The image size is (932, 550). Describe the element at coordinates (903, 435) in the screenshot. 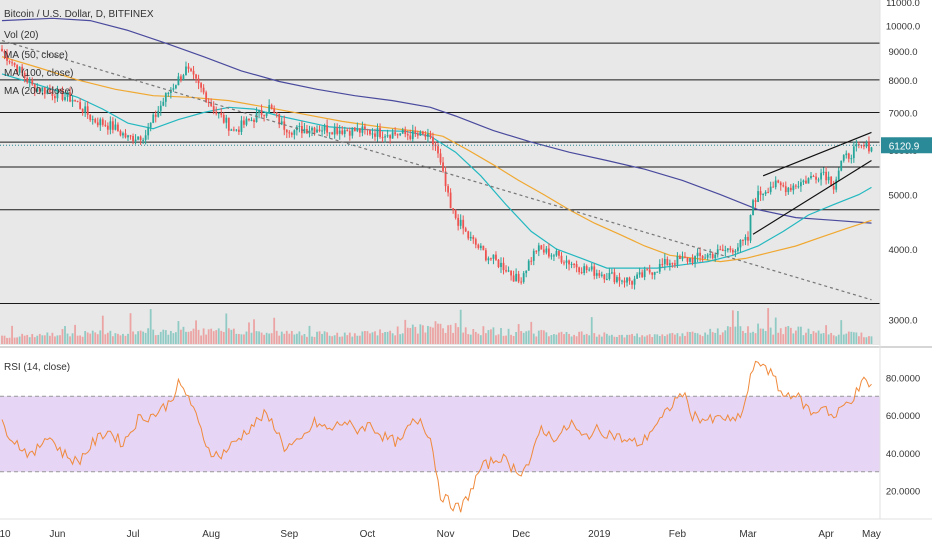

I see `rsi-axis: 20.0000 40.0000 60.0000 80.0000` at that location.